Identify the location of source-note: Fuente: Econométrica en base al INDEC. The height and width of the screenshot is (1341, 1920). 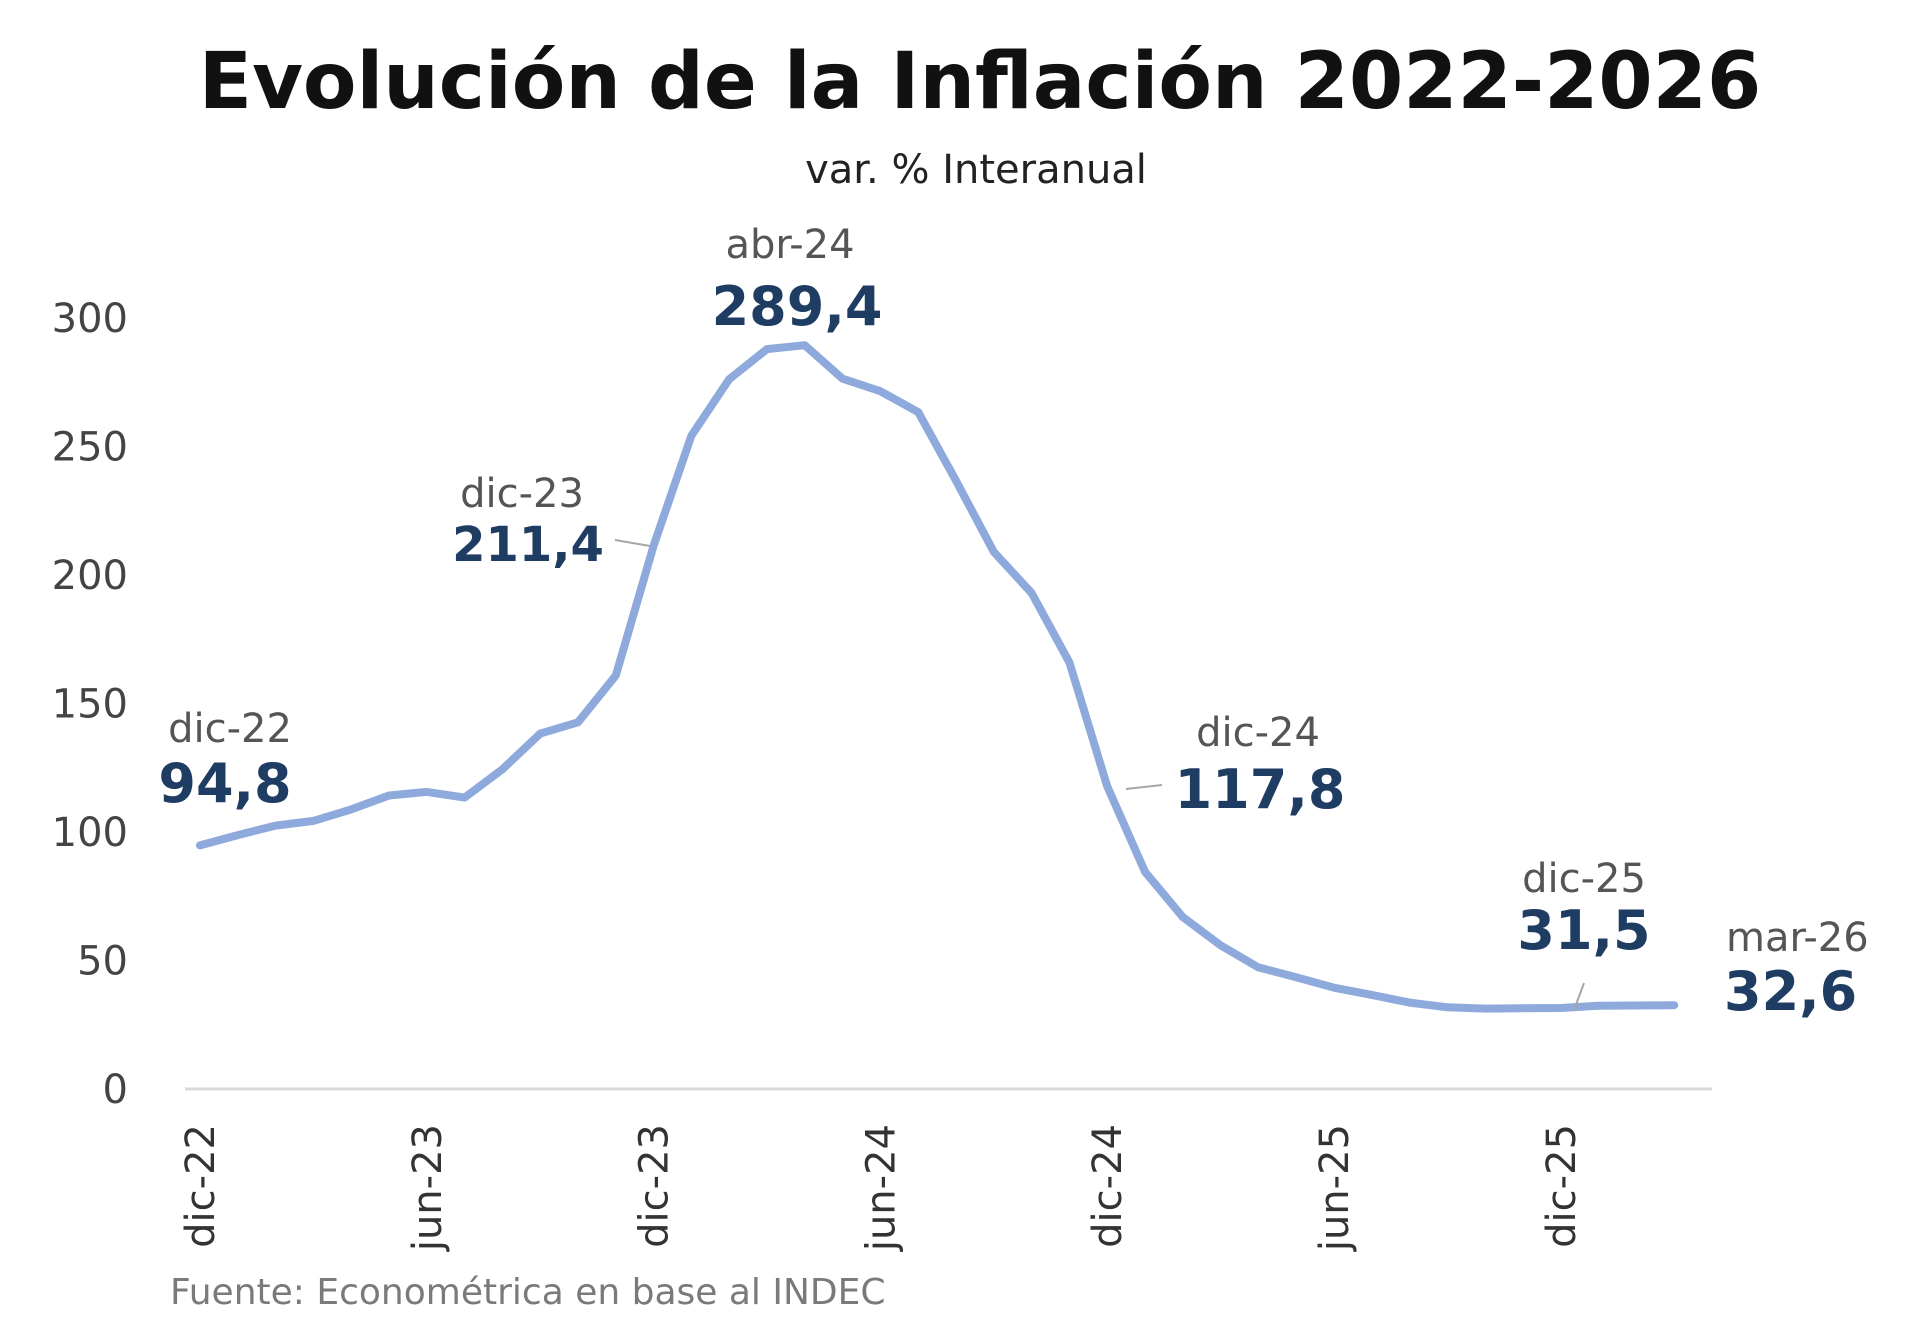
(528, 1292).